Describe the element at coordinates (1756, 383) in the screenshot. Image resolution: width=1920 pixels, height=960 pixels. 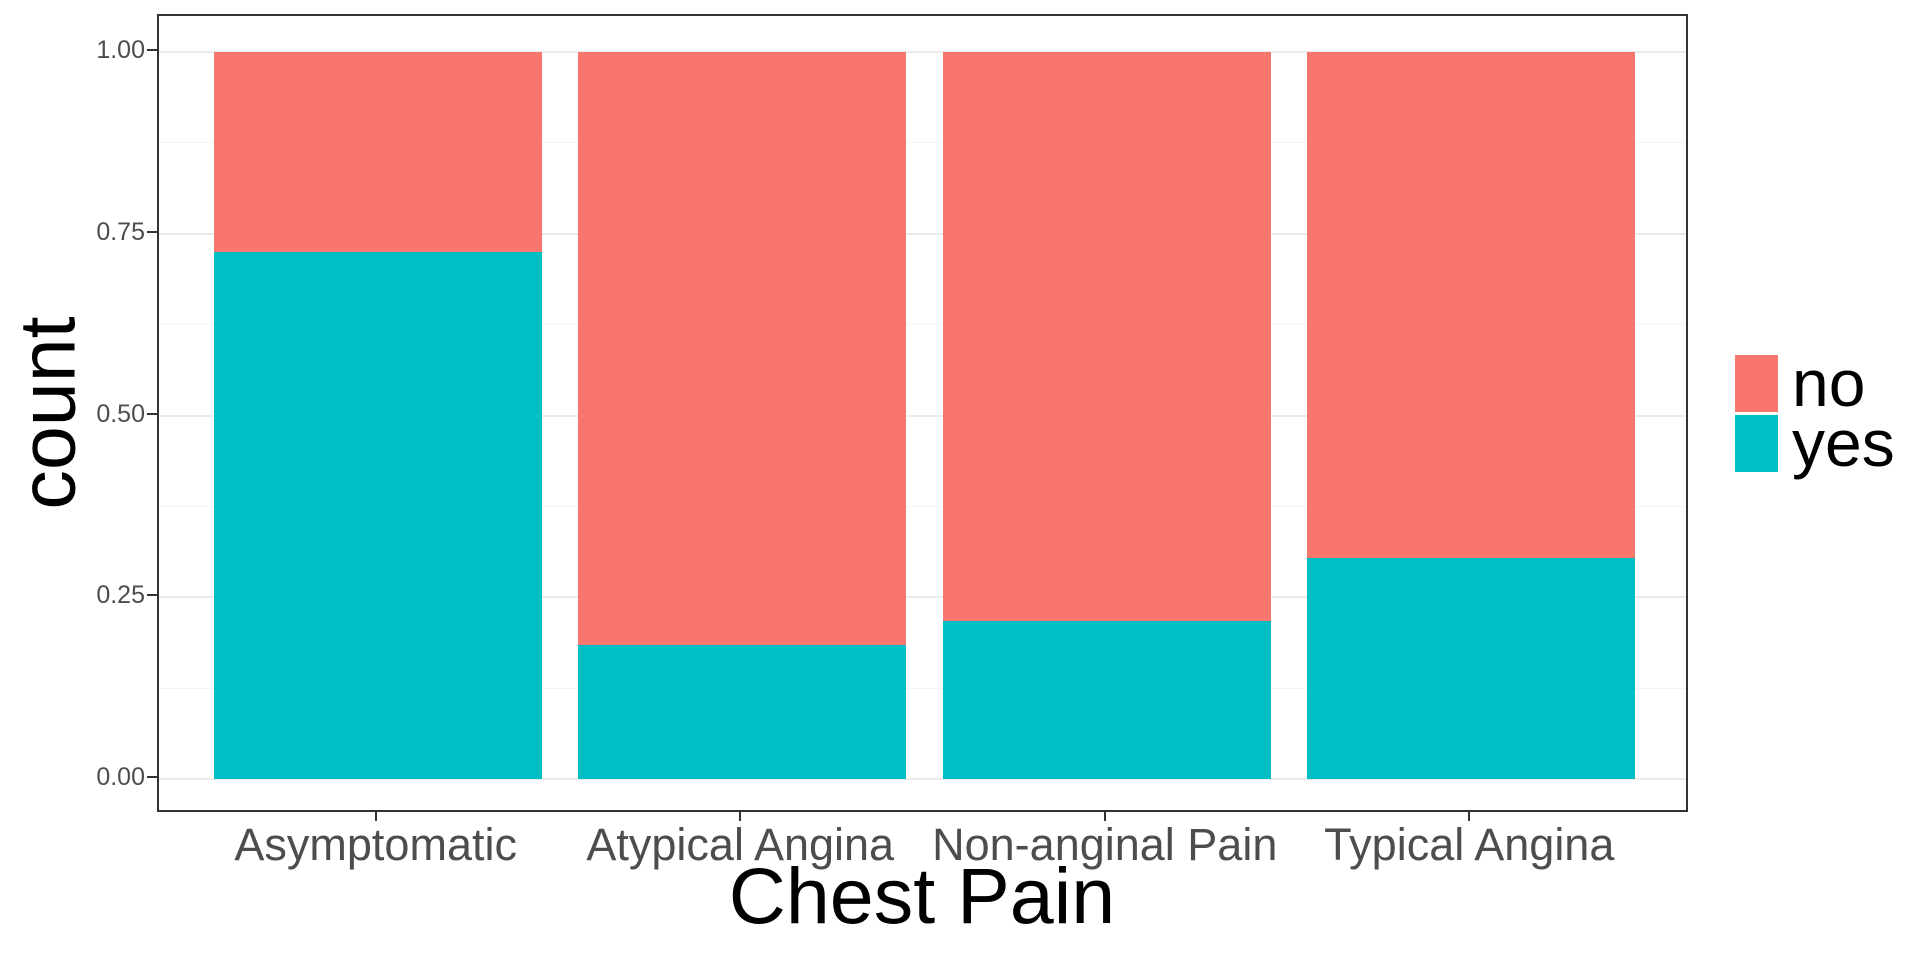
I see `legend-swatch-no` at that location.